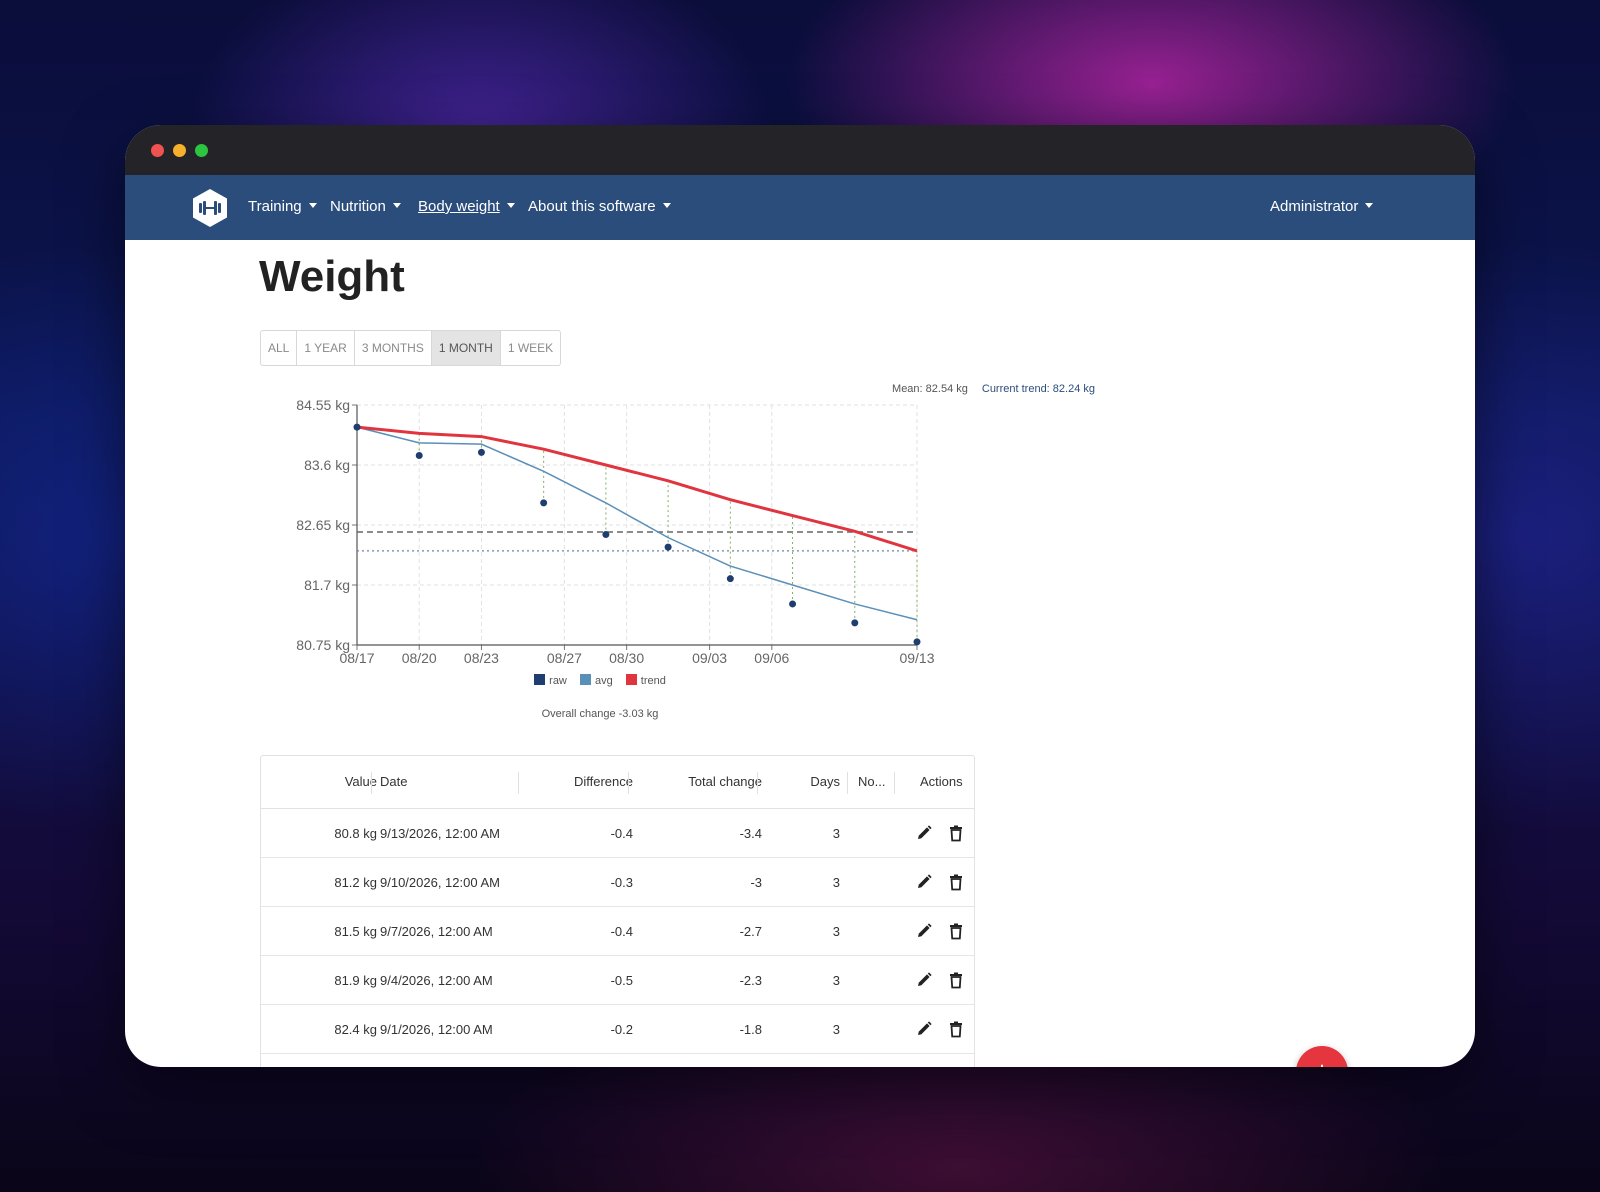  Describe the element at coordinates (550, 680) in the screenshot. I see `legend-raw: raw` at that location.